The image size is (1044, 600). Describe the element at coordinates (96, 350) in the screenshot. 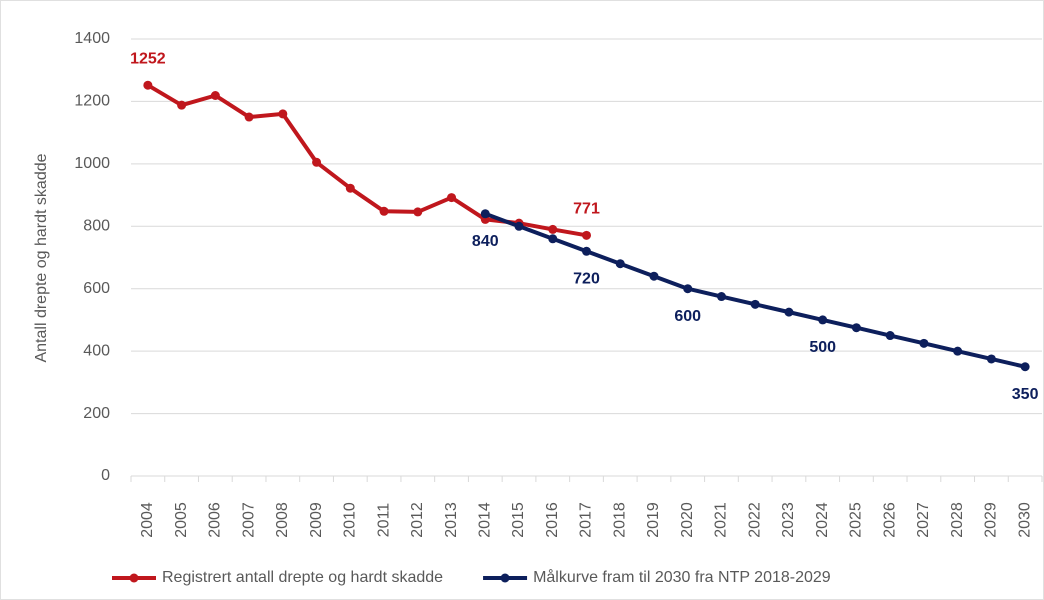

I see `y-tick-label: 400` at that location.